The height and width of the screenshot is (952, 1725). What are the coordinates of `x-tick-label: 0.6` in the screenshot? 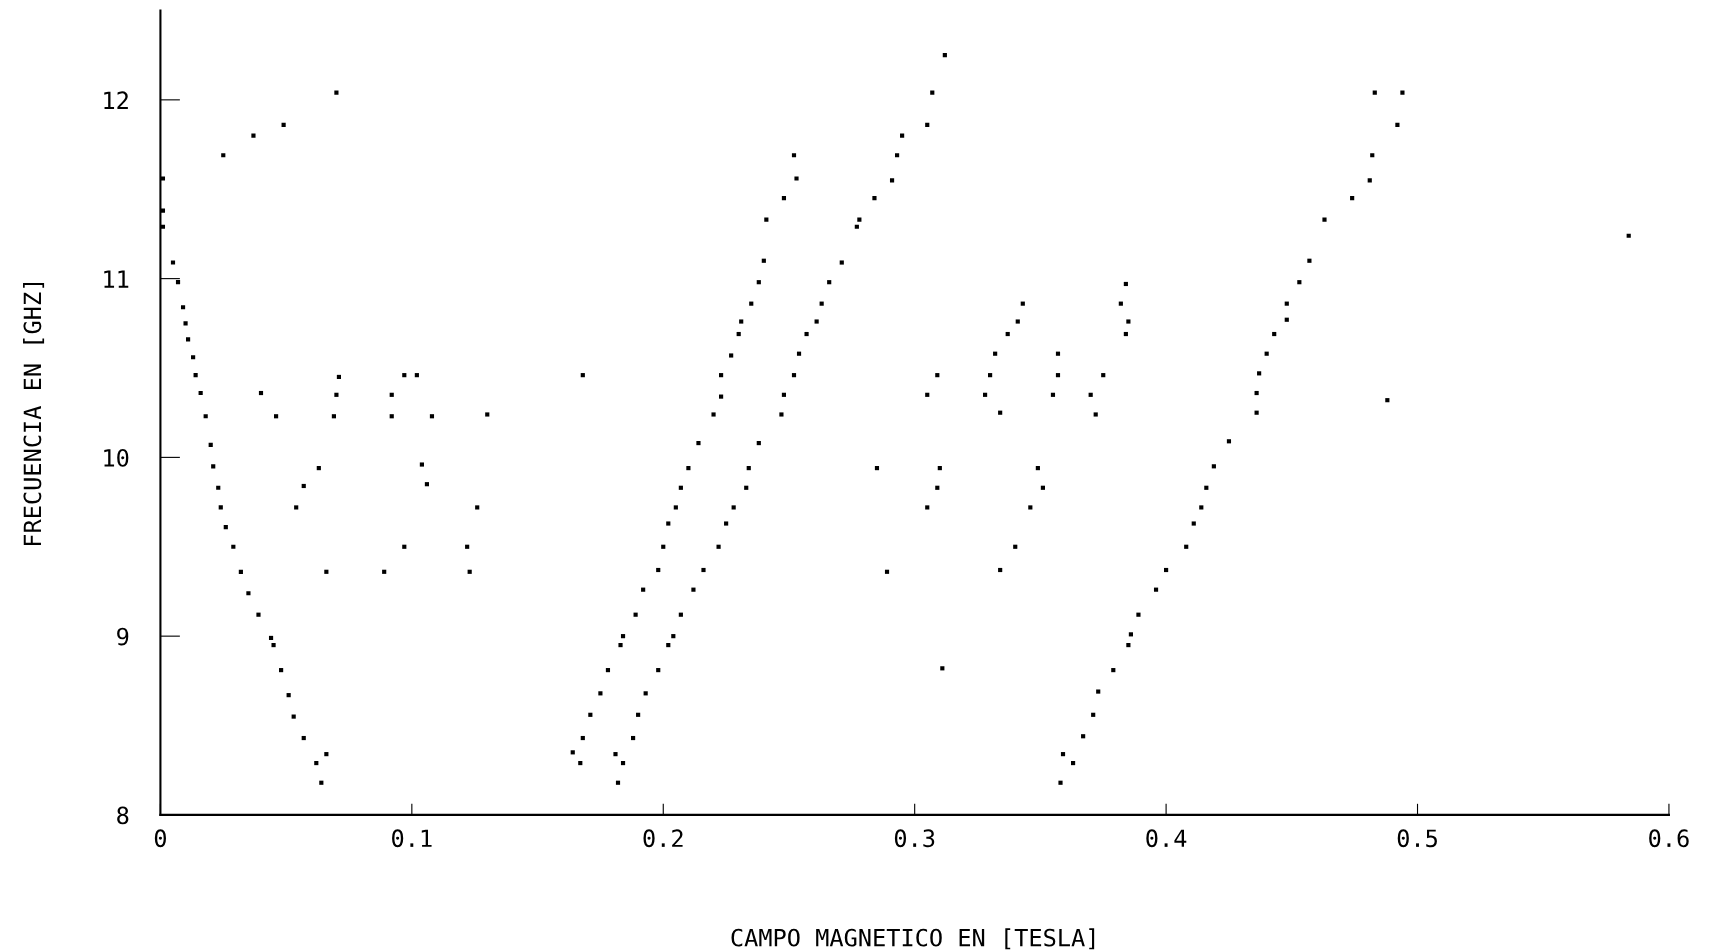 It's located at (1669, 838).